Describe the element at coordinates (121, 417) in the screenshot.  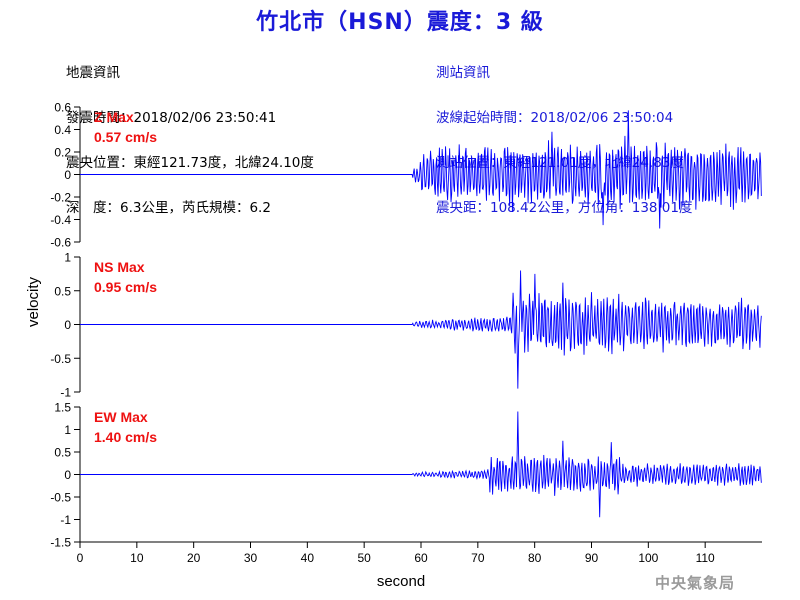
I see `max-label: EW Max` at that location.